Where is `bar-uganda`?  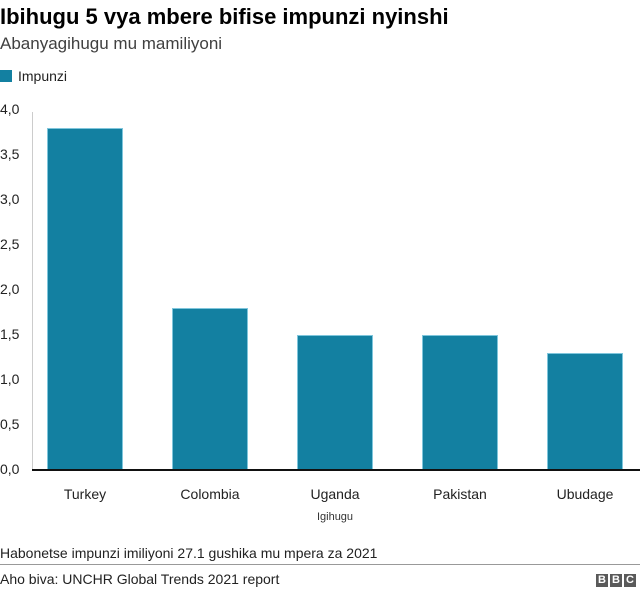
bar-uganda is located at coordinates (335, 402).